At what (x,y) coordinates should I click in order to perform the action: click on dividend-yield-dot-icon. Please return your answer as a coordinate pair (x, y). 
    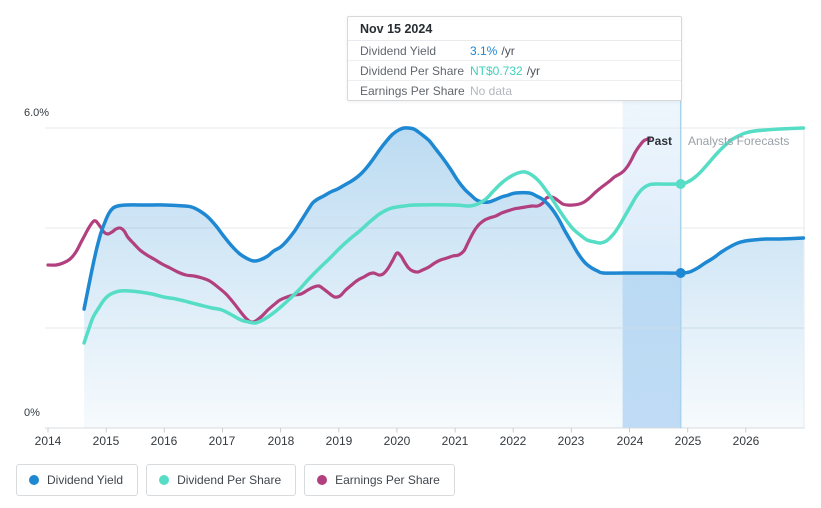
    Looking at the image, I should click on (34, 480).